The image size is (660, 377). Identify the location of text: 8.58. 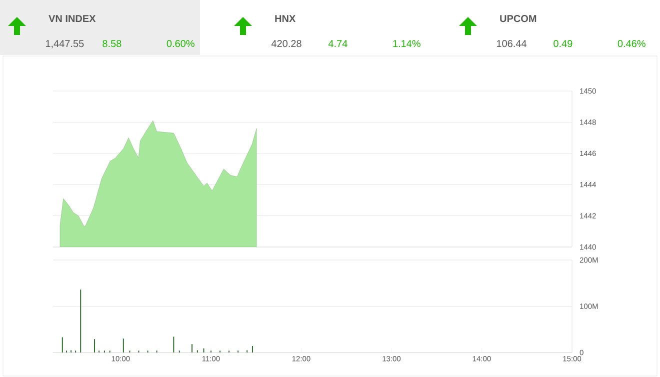
(112, 44).